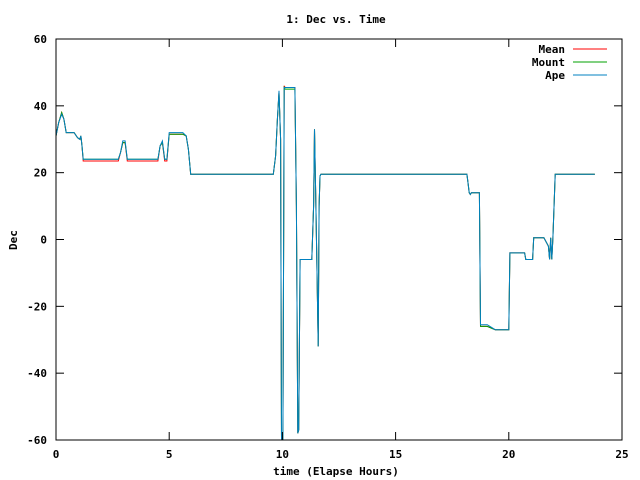  Describe the element at coordinates (508, 454) in the screenshot. I see `x-tick-label: 20` at that location.